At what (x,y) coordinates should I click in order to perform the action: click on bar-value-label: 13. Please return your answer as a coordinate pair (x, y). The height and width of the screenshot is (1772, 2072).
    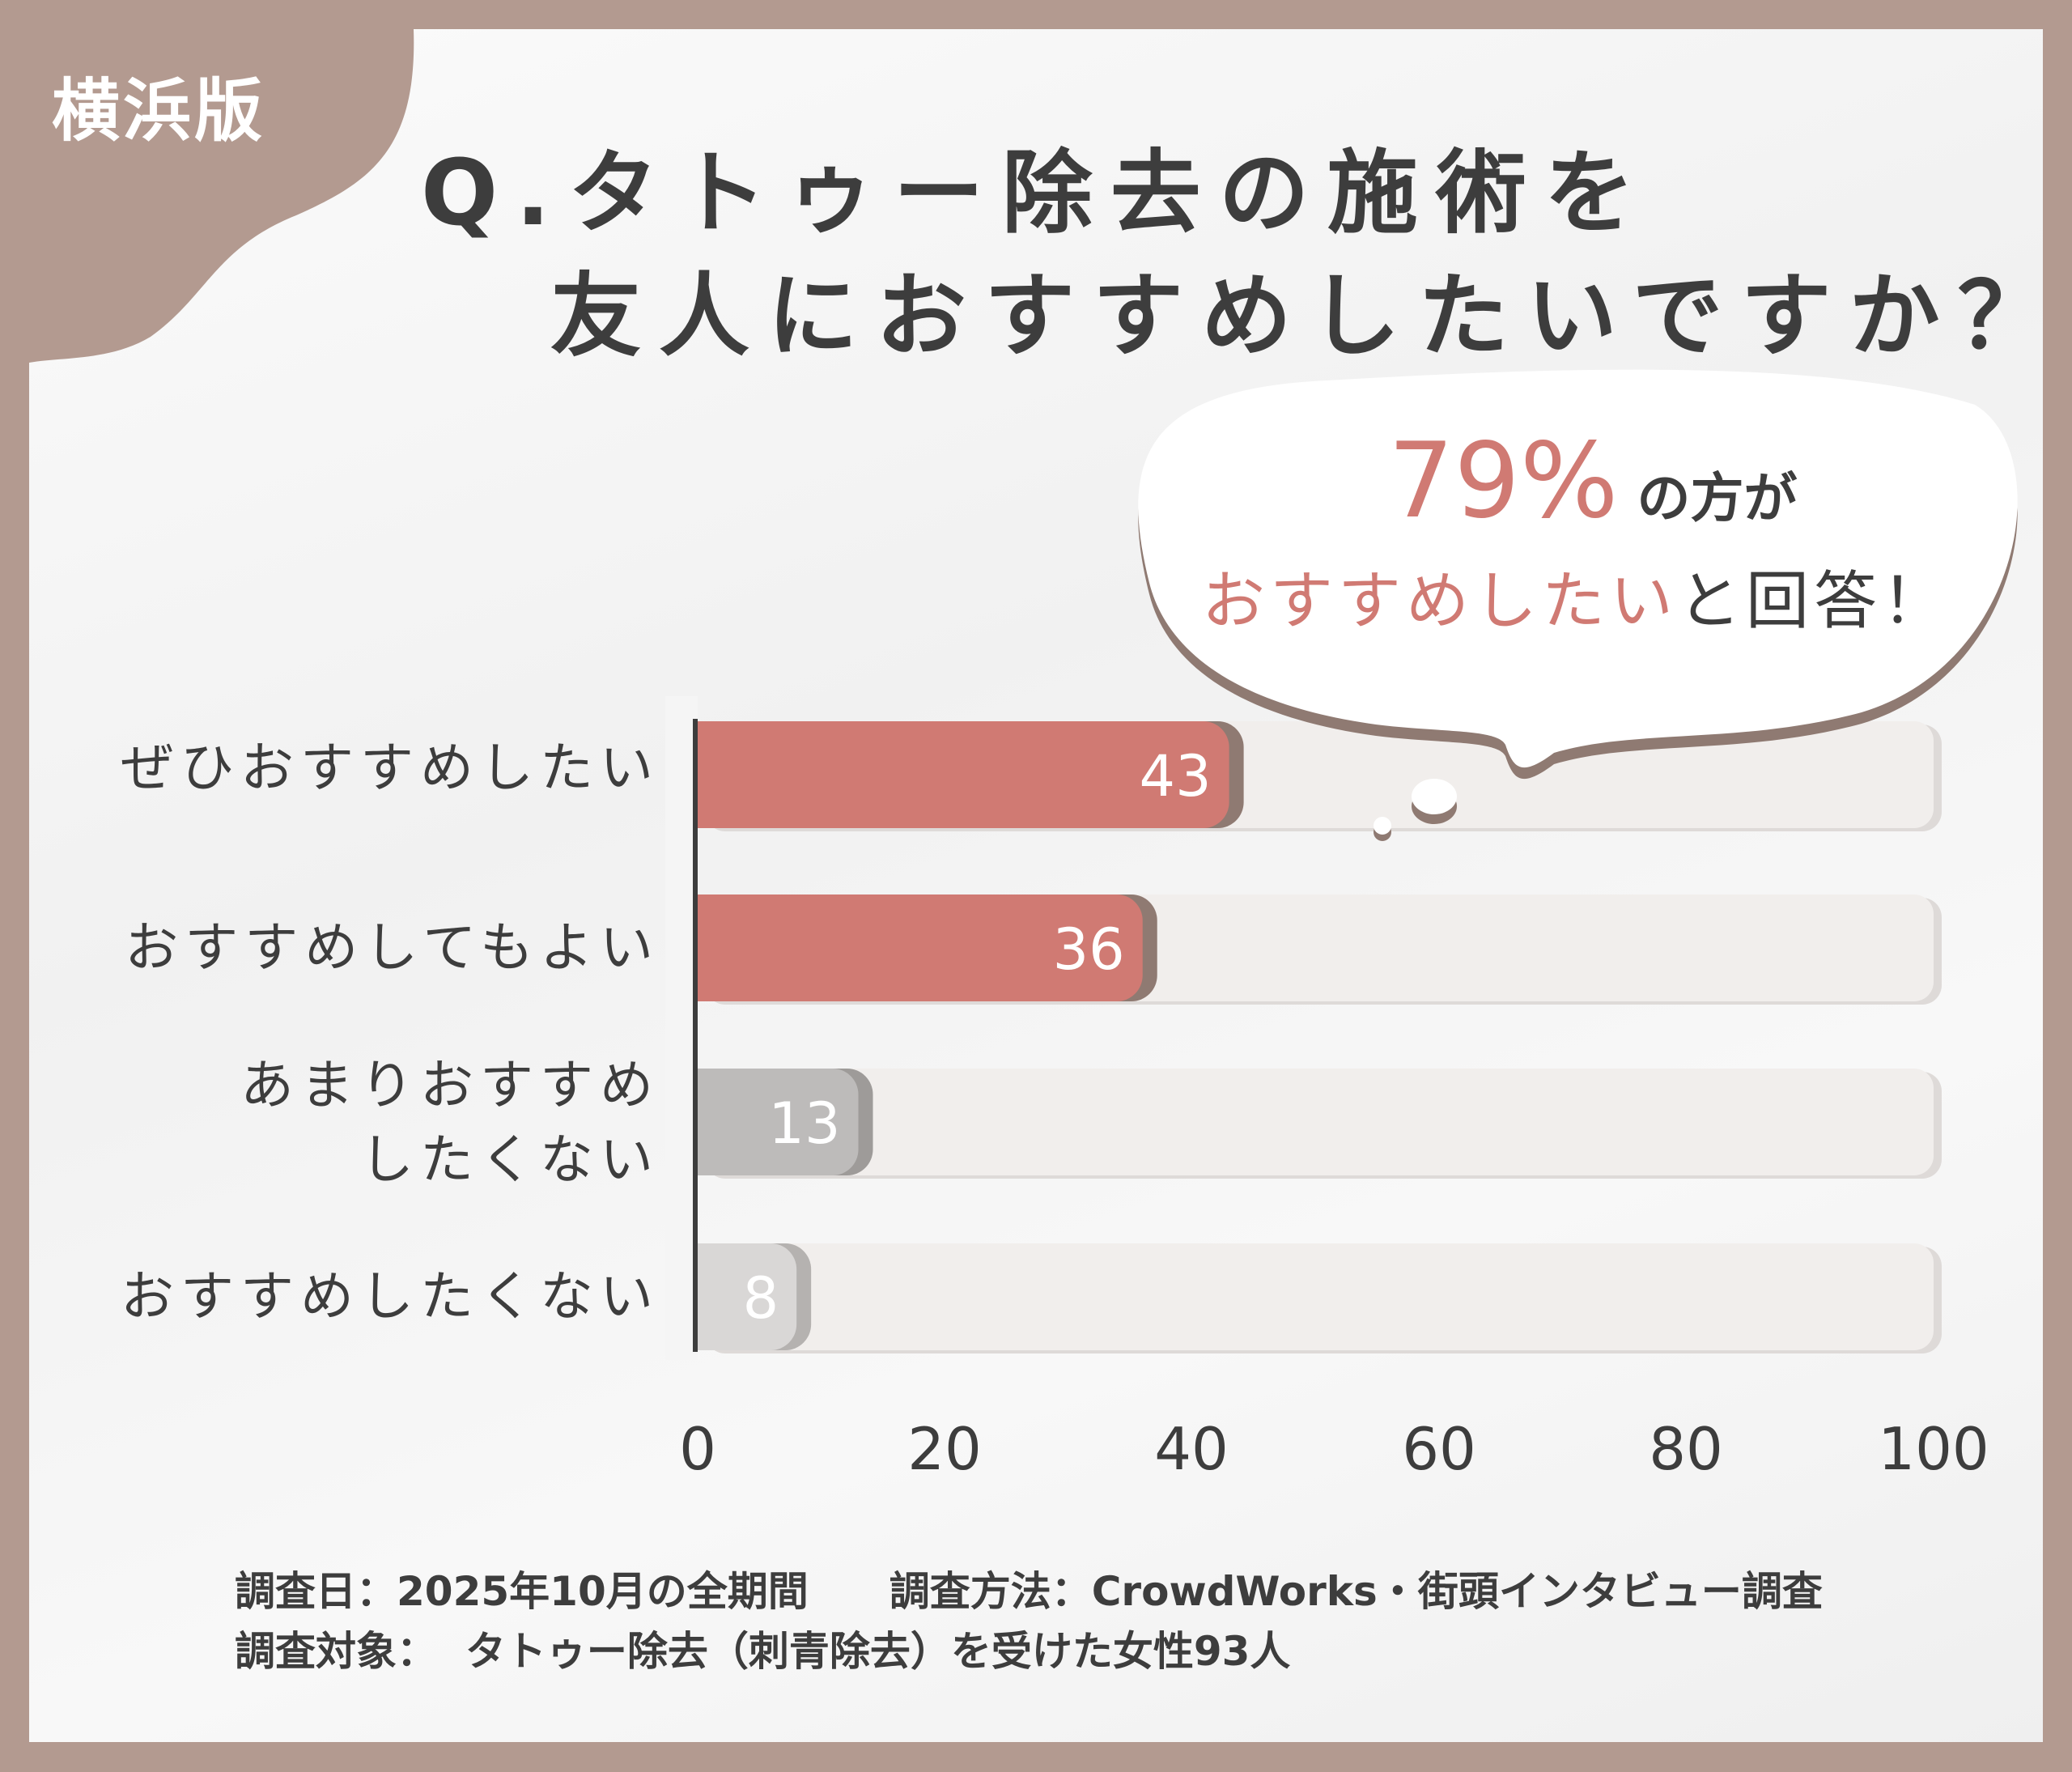
    Looking at the image, I should click on (804, 1124).